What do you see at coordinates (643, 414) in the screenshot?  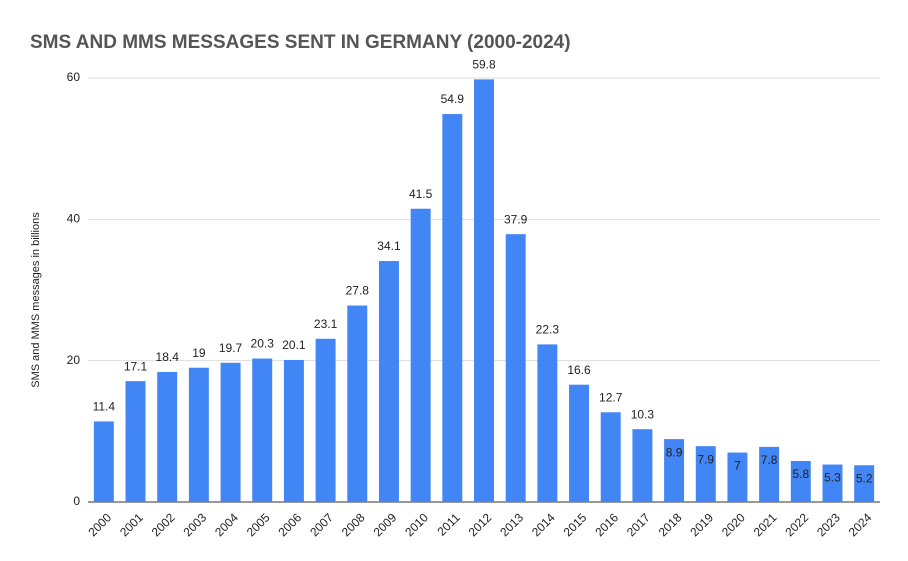 I see `data-label: 10.3` at bounding box center [643, 414].